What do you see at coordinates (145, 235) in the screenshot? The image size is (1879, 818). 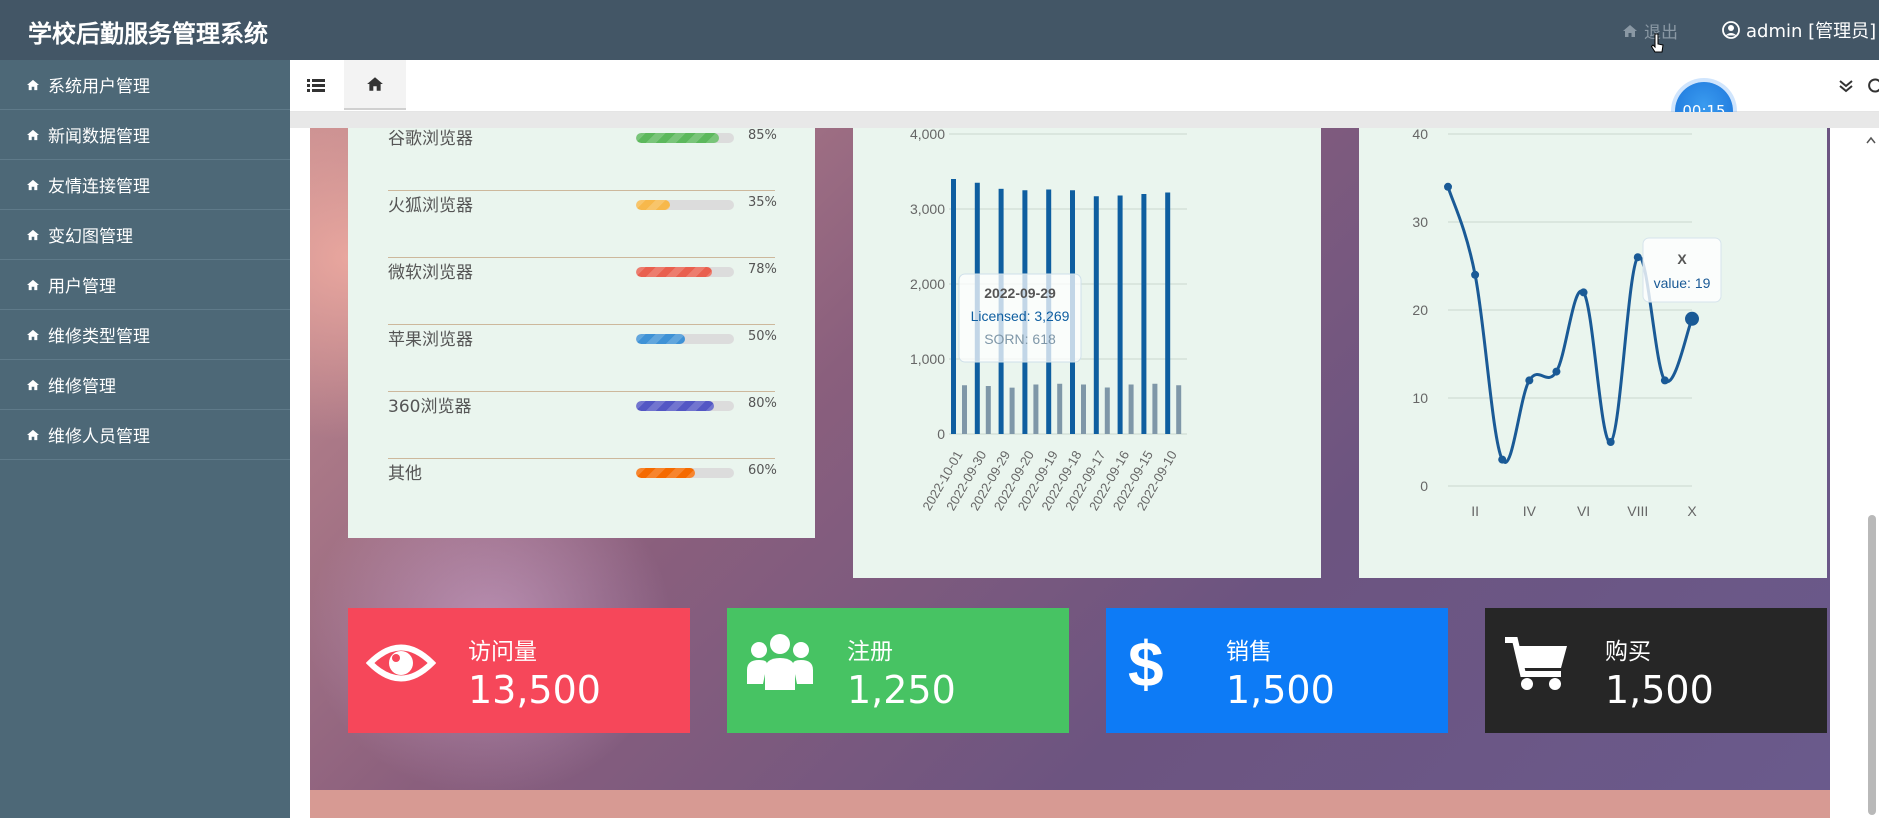 I see `sidebar-item-carousel: 变幻图管理` at bounding box center [145, 235].